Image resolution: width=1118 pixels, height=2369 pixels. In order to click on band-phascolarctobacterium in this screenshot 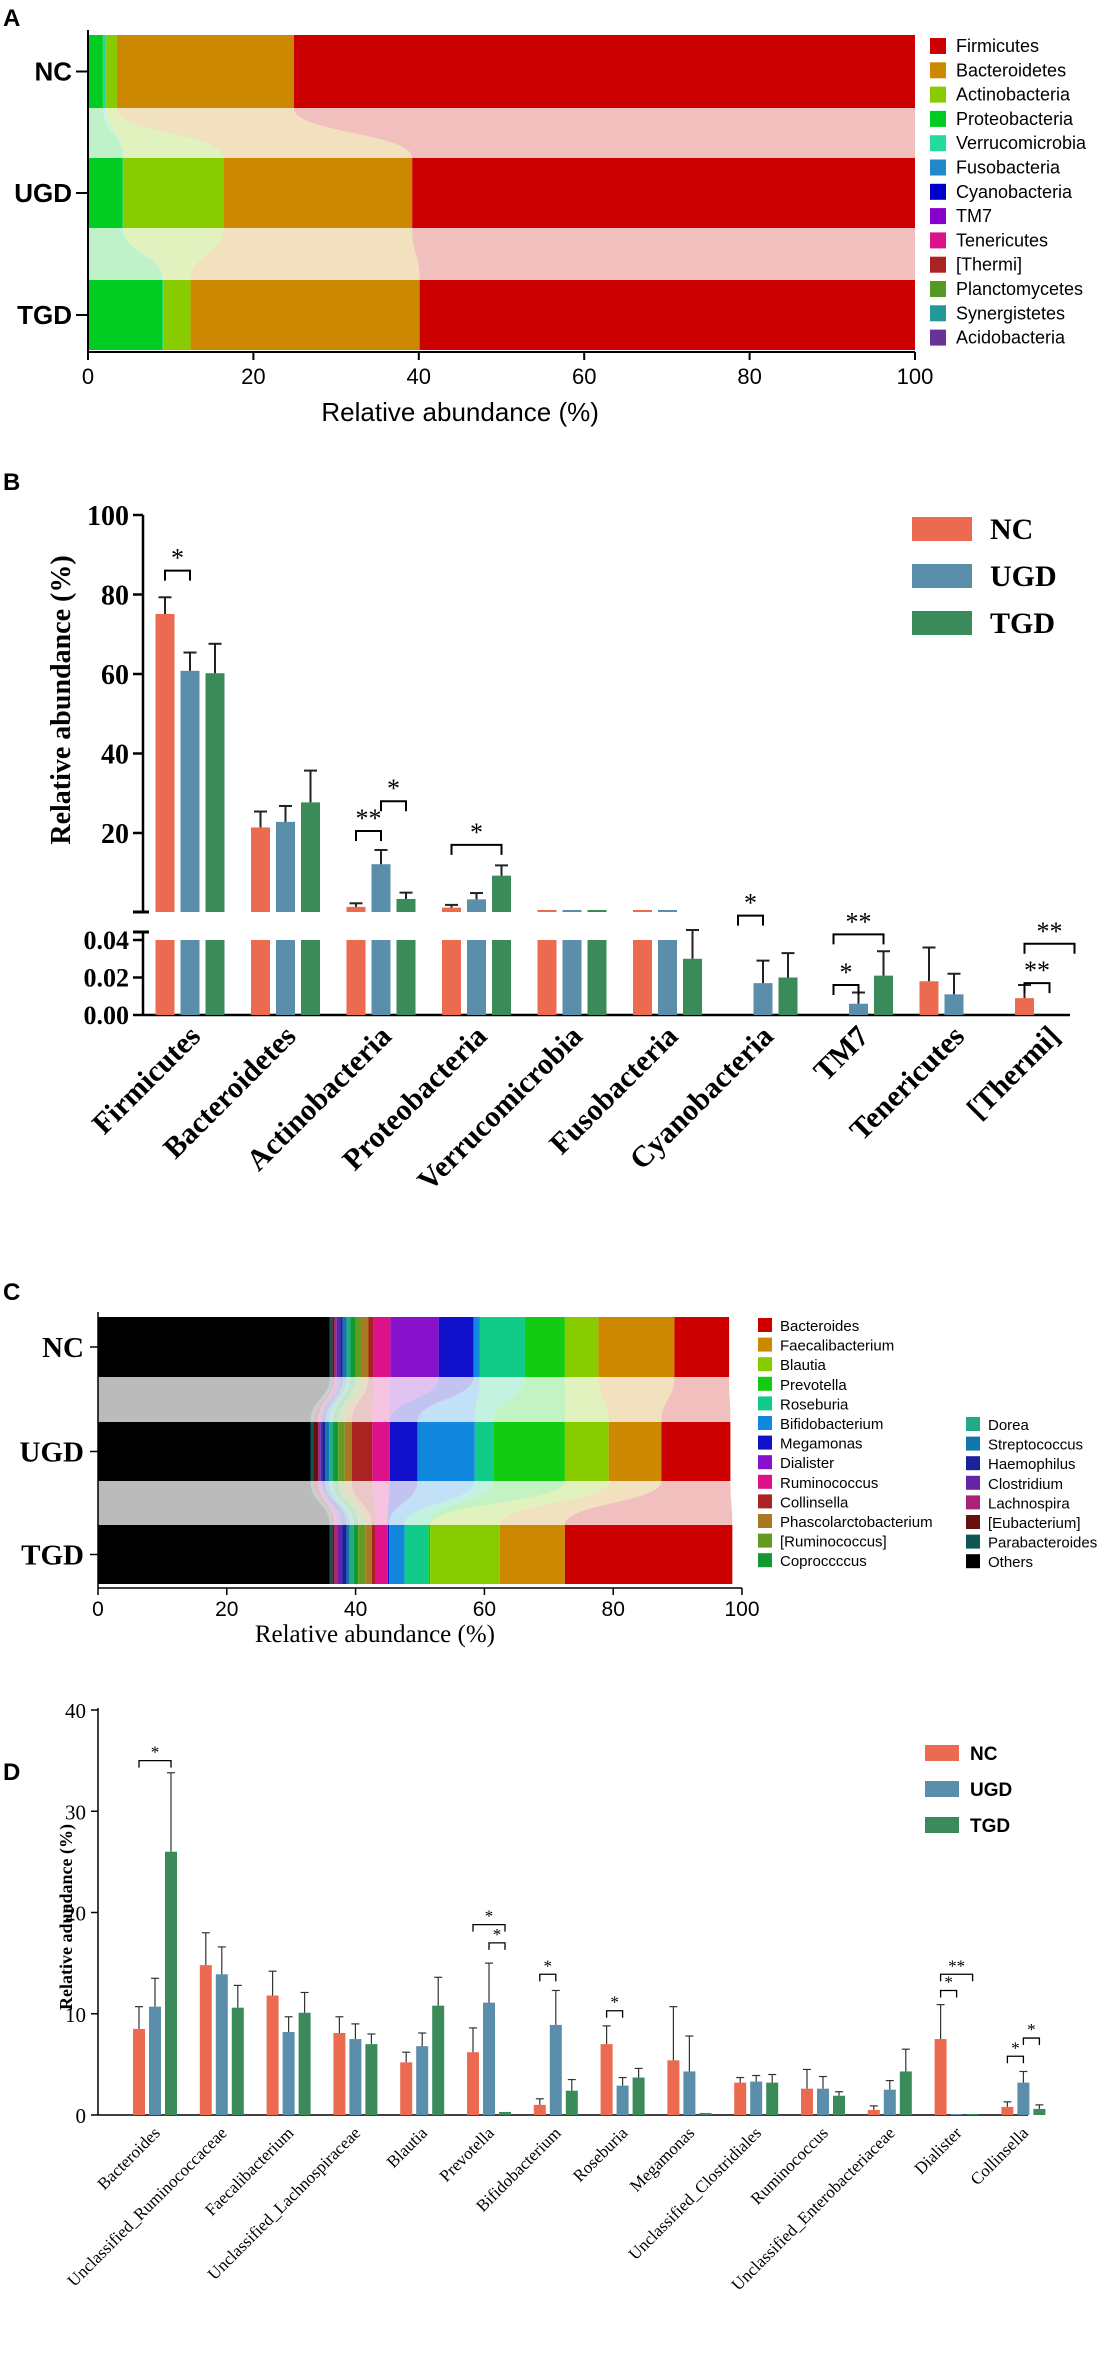, I will do `click(356, 1399)`.